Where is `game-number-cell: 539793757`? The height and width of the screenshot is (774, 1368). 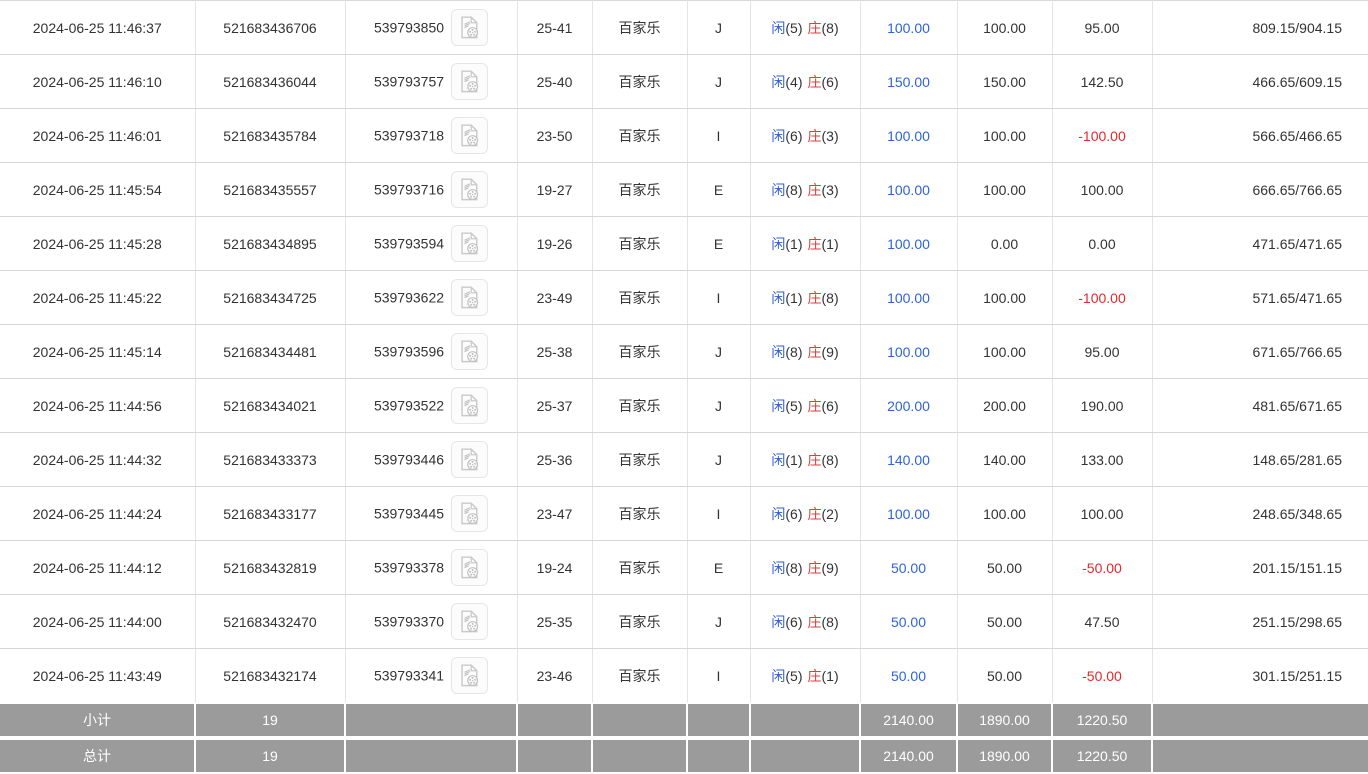
game-number-cell: 539793757 is located at coordinates (431, 81).